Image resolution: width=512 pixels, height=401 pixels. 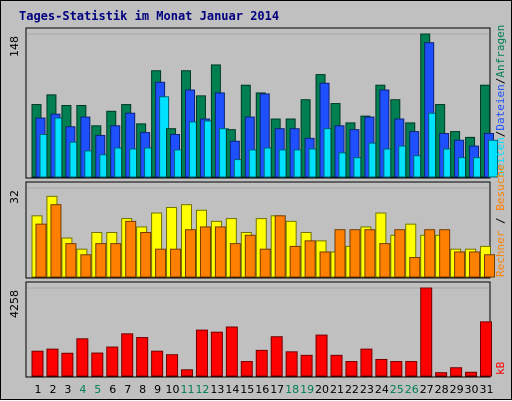 I want to click on x-tick-label-day-15: 15, so click(x=247, y=389).